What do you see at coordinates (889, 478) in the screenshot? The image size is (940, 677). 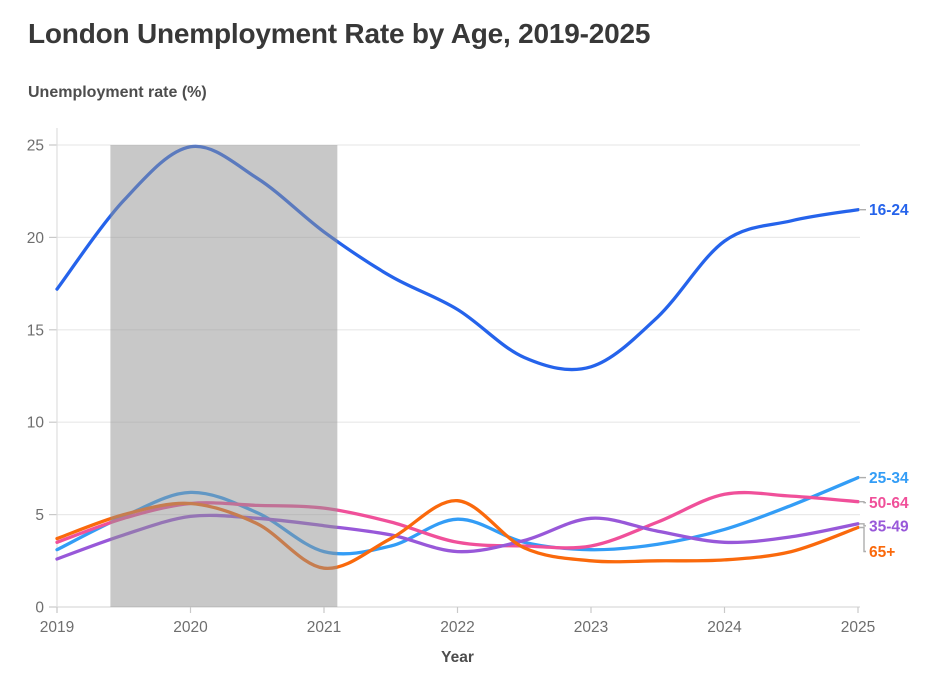 I see `series-end-label-25-34: 25-34` at bounding box center [889, 478].